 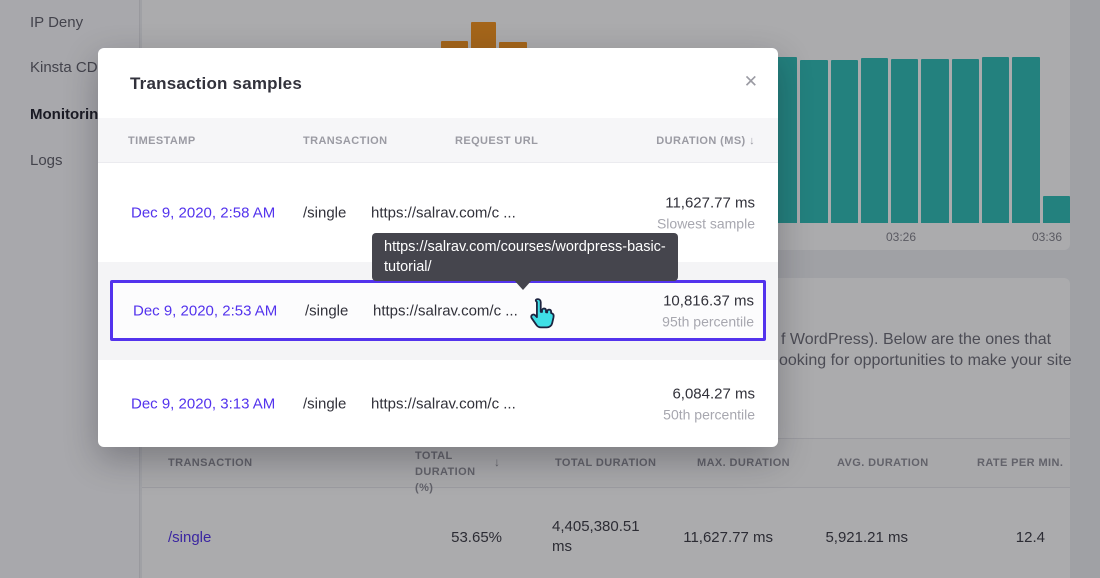 What do you see at coordinates (710, 202) in the screenshot?
I see `duration-value: 11,627.77 ms` at bounding box center [710, 202].